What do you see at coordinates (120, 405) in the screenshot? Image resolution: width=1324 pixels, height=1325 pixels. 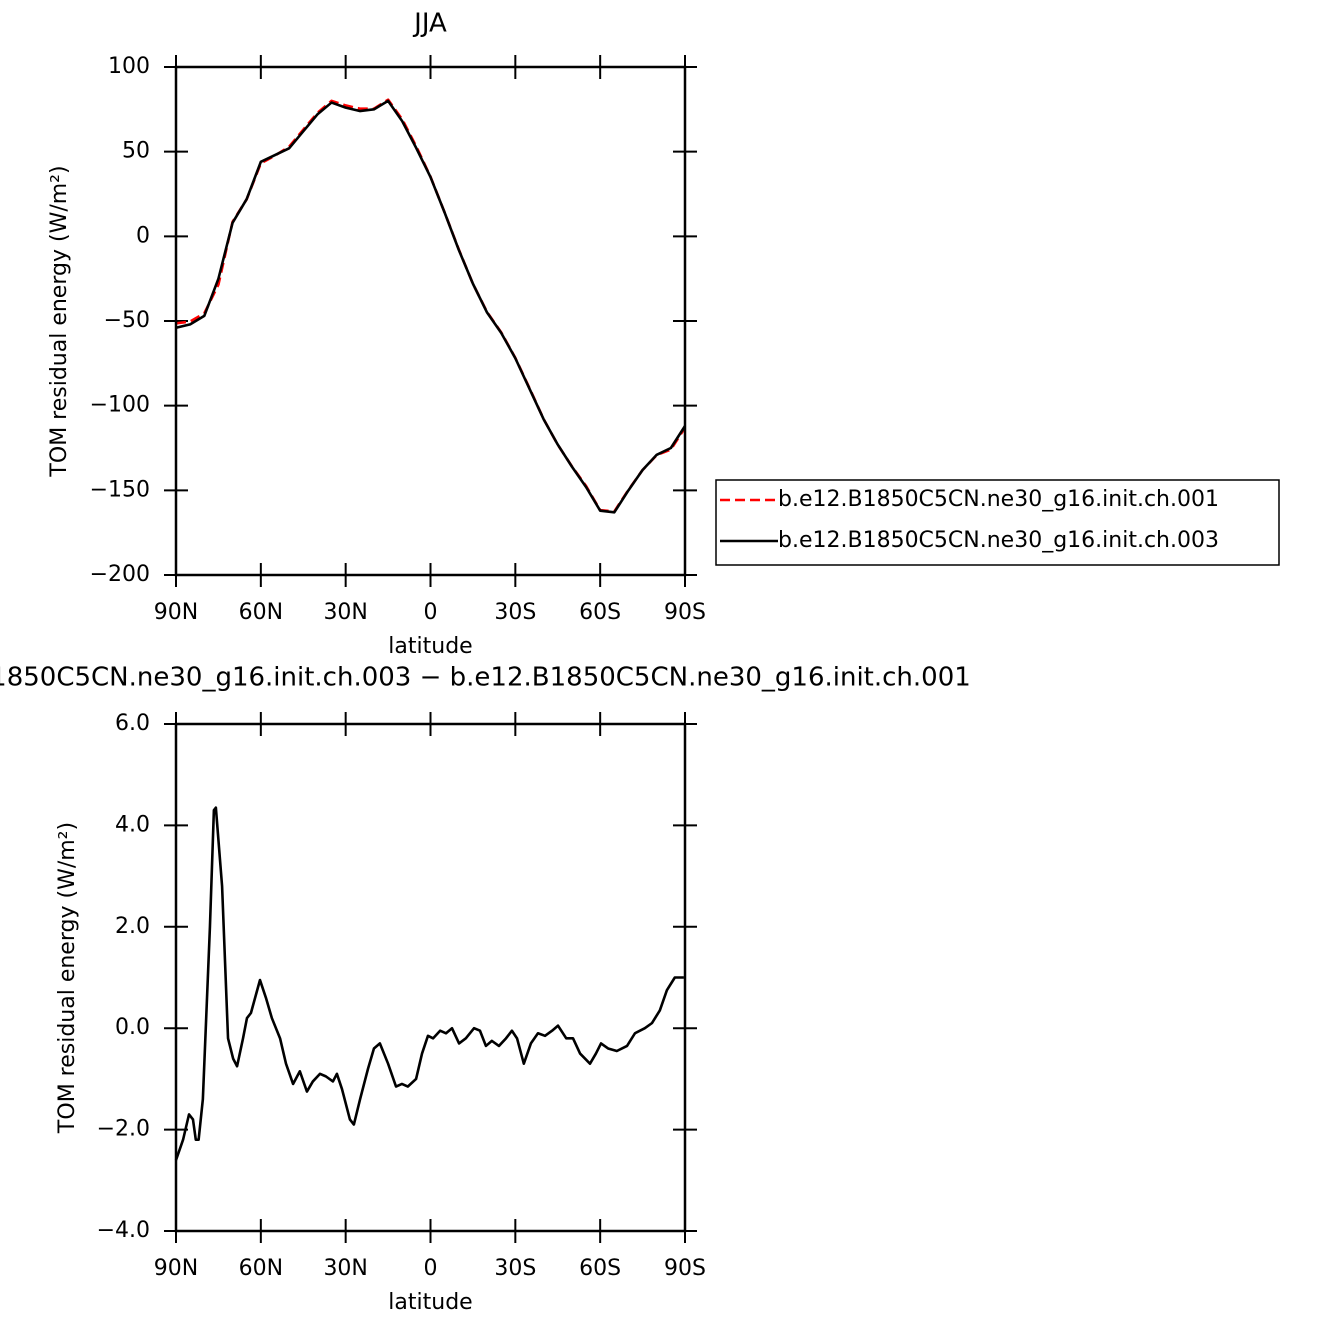 I see `y-tick-label: −100` at bounding box center [120, 405].